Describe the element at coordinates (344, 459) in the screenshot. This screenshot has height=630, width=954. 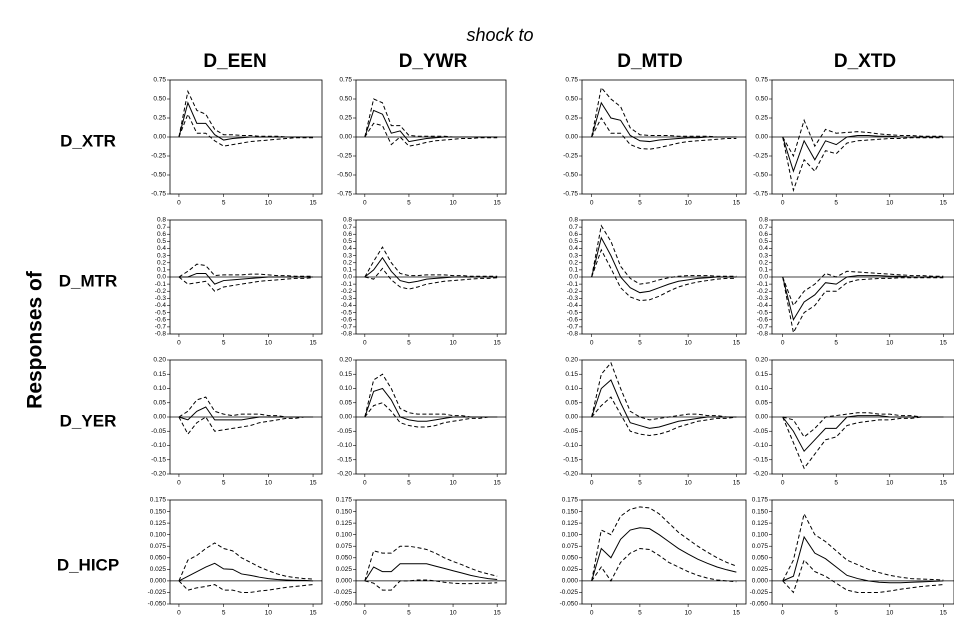
I see `y-tick-label: -0.15` at that location.